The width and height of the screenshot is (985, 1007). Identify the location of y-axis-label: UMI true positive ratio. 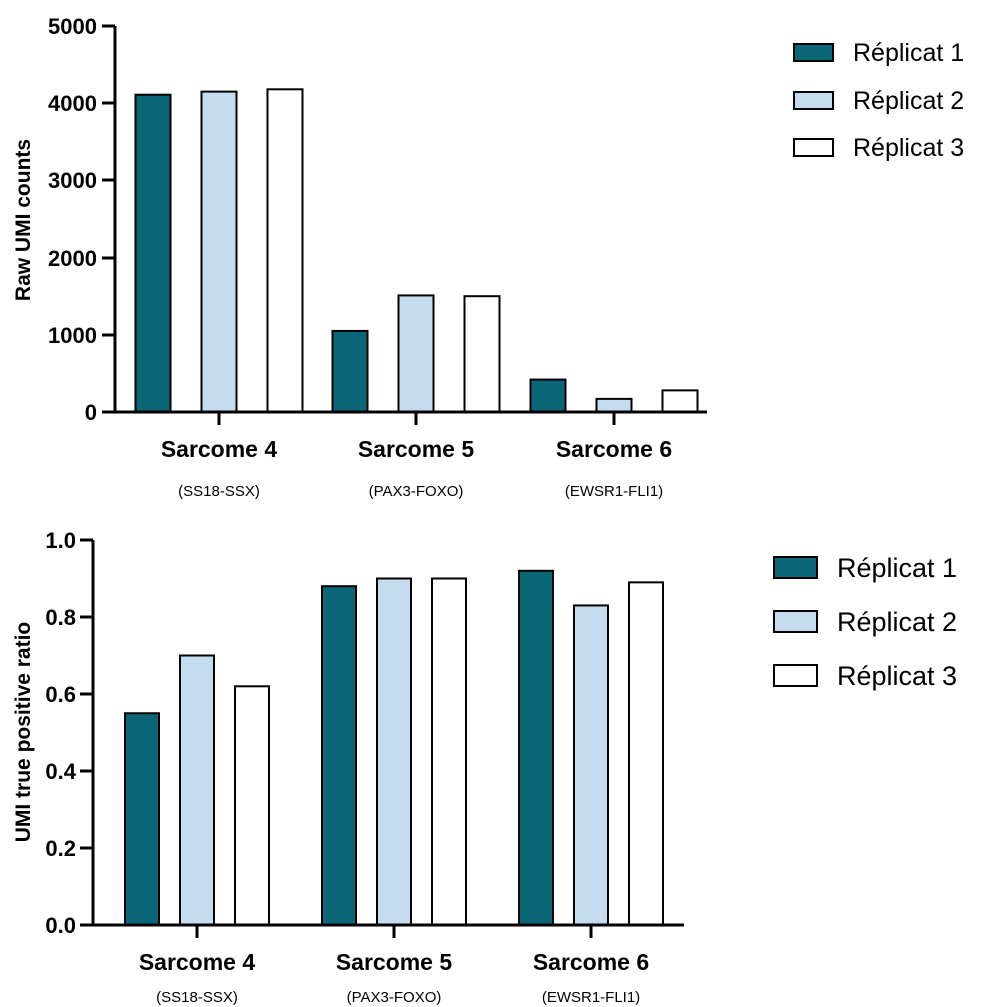
(23, 732).